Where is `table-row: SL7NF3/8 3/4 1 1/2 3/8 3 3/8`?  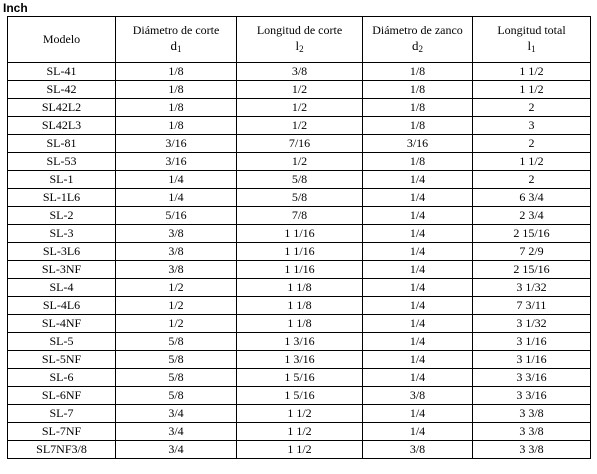
table-row: SL7NF3/8 3/4 1 1/2 3/8 3 3/8 is located at coordinates (299, 449).